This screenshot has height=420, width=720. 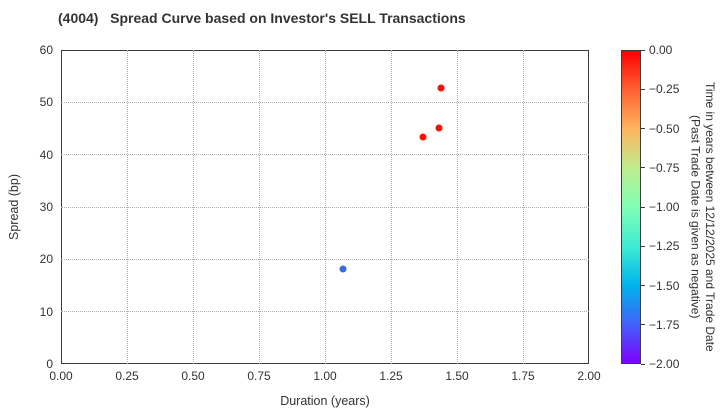 What do you see at coordinates (457, 376) in the screenshot?
I see `x-axis-tick-label: 1.50` at bounding box center [457, 376].